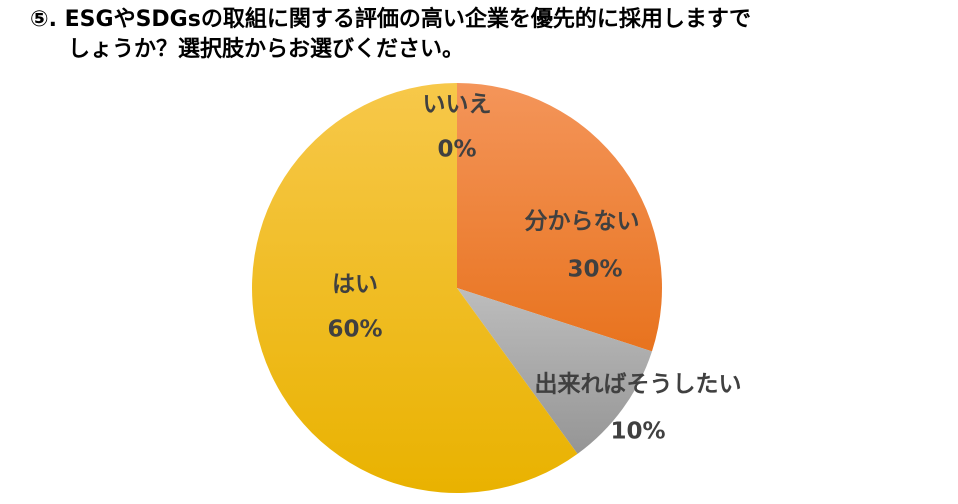 The width and height of the screenshot is (958, 504). What do you see at coordinates (390, 19) in the screenshot?
I see `chart-title: ⑤. ESGやSDGsの取組に関する評価の高い企業を優先的に採用しますで` at bounding box center [390, 19].